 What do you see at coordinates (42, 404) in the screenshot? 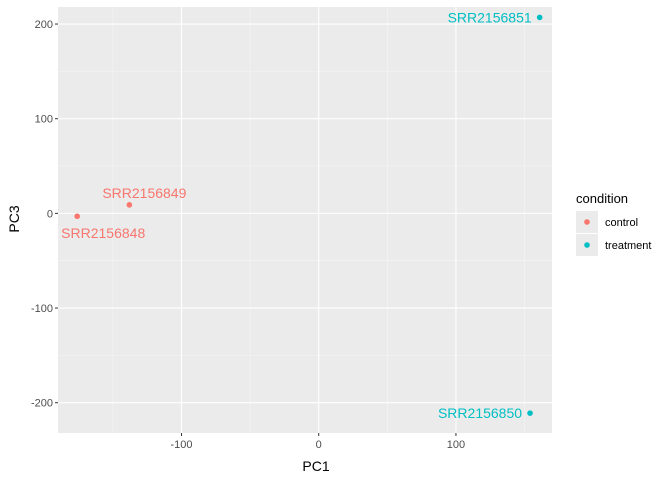
I see `y-tick-label: -200` at bounding box center [42, 404].